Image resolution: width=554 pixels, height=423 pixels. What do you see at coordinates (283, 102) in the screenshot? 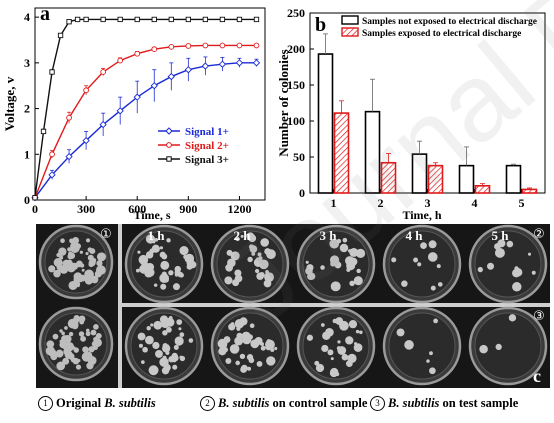
I see `y-axis-label-b: Number of colonies` at bounding box center [283, 102].